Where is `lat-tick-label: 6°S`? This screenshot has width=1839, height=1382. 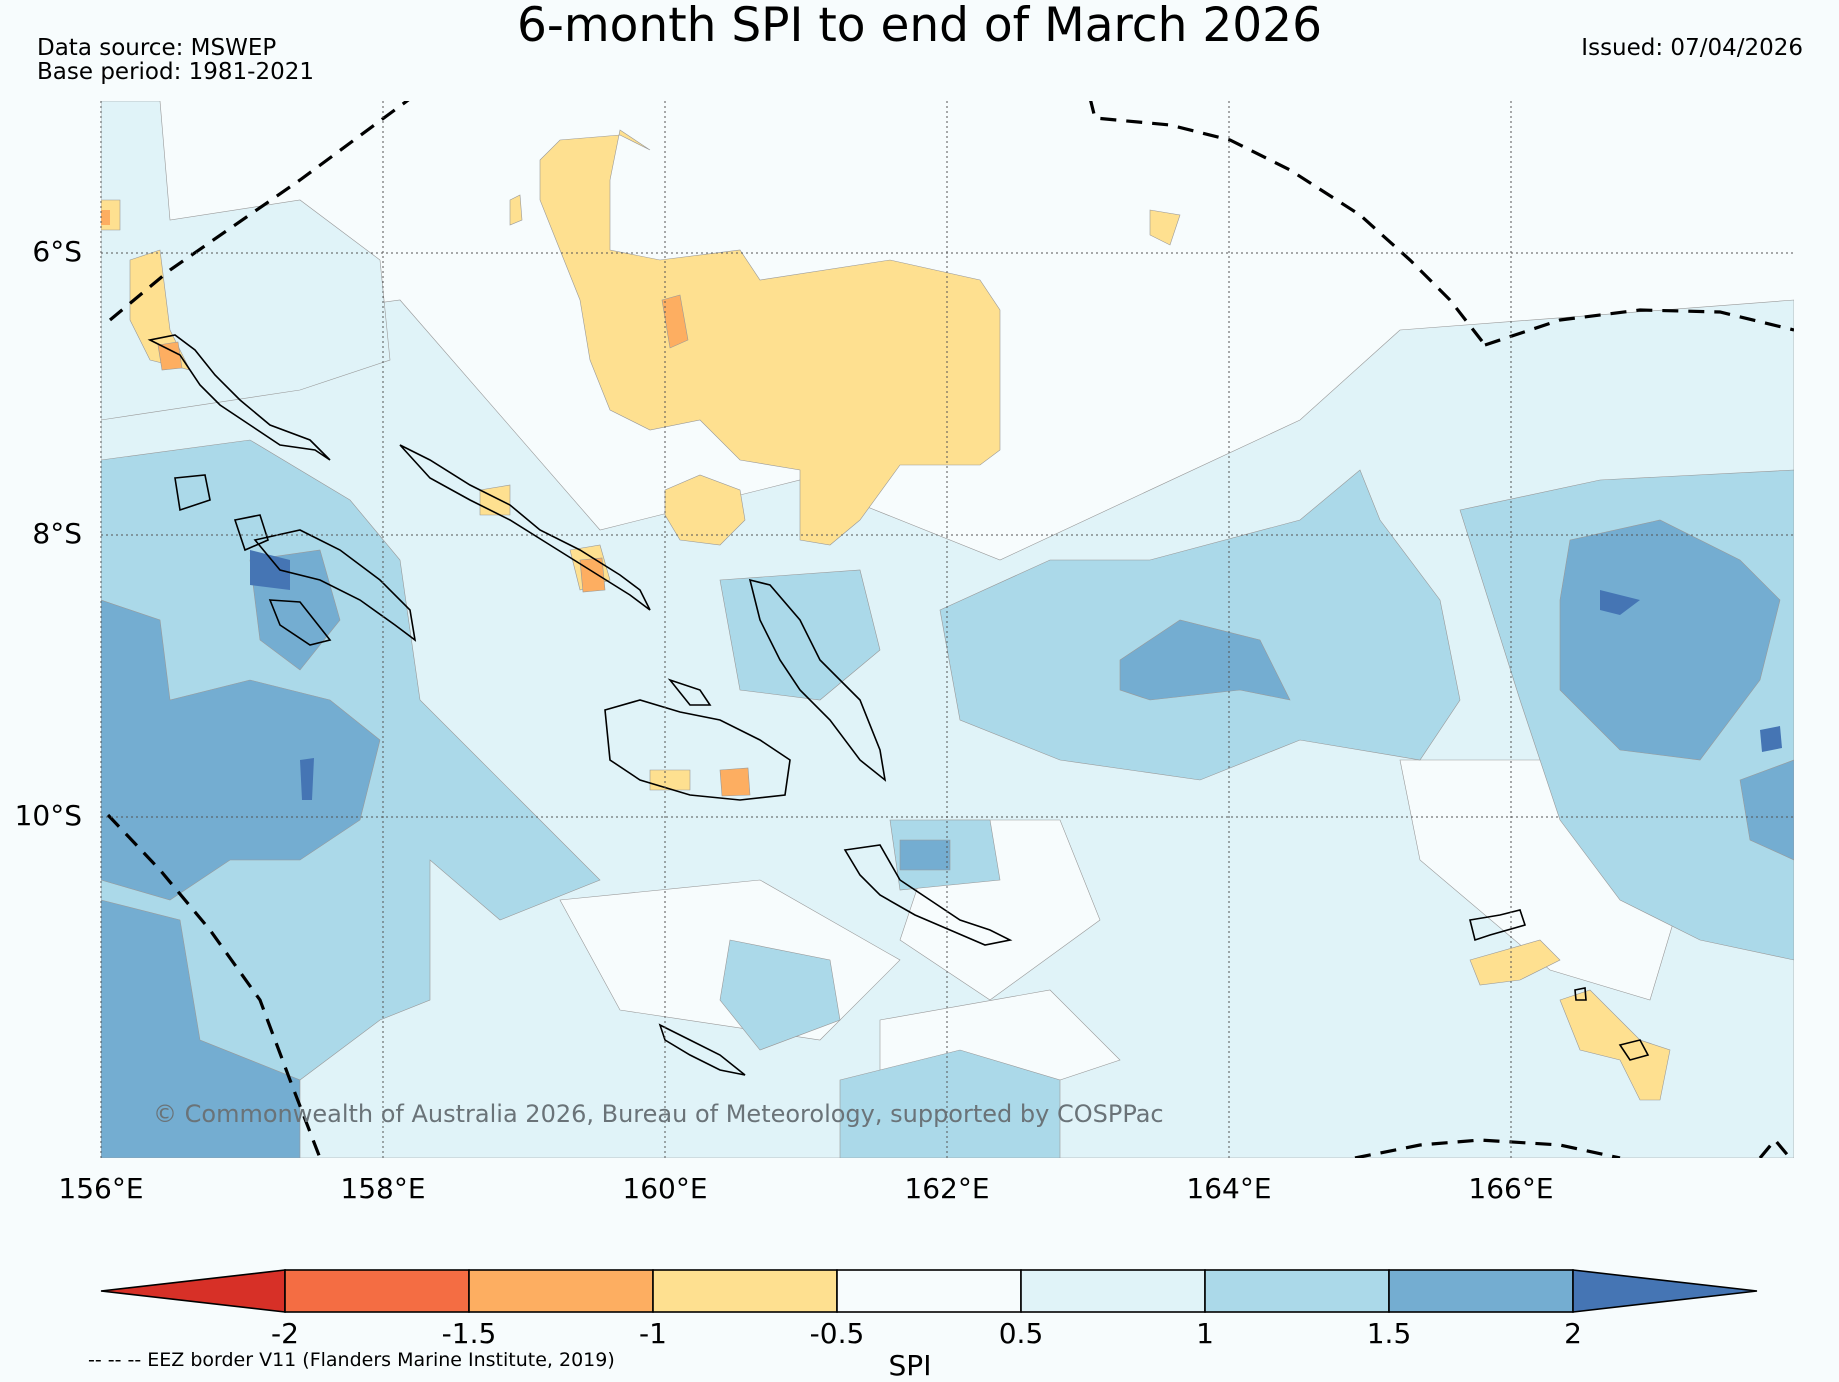 lat-tick-label: 6°S is located at coordinates (57, 251).